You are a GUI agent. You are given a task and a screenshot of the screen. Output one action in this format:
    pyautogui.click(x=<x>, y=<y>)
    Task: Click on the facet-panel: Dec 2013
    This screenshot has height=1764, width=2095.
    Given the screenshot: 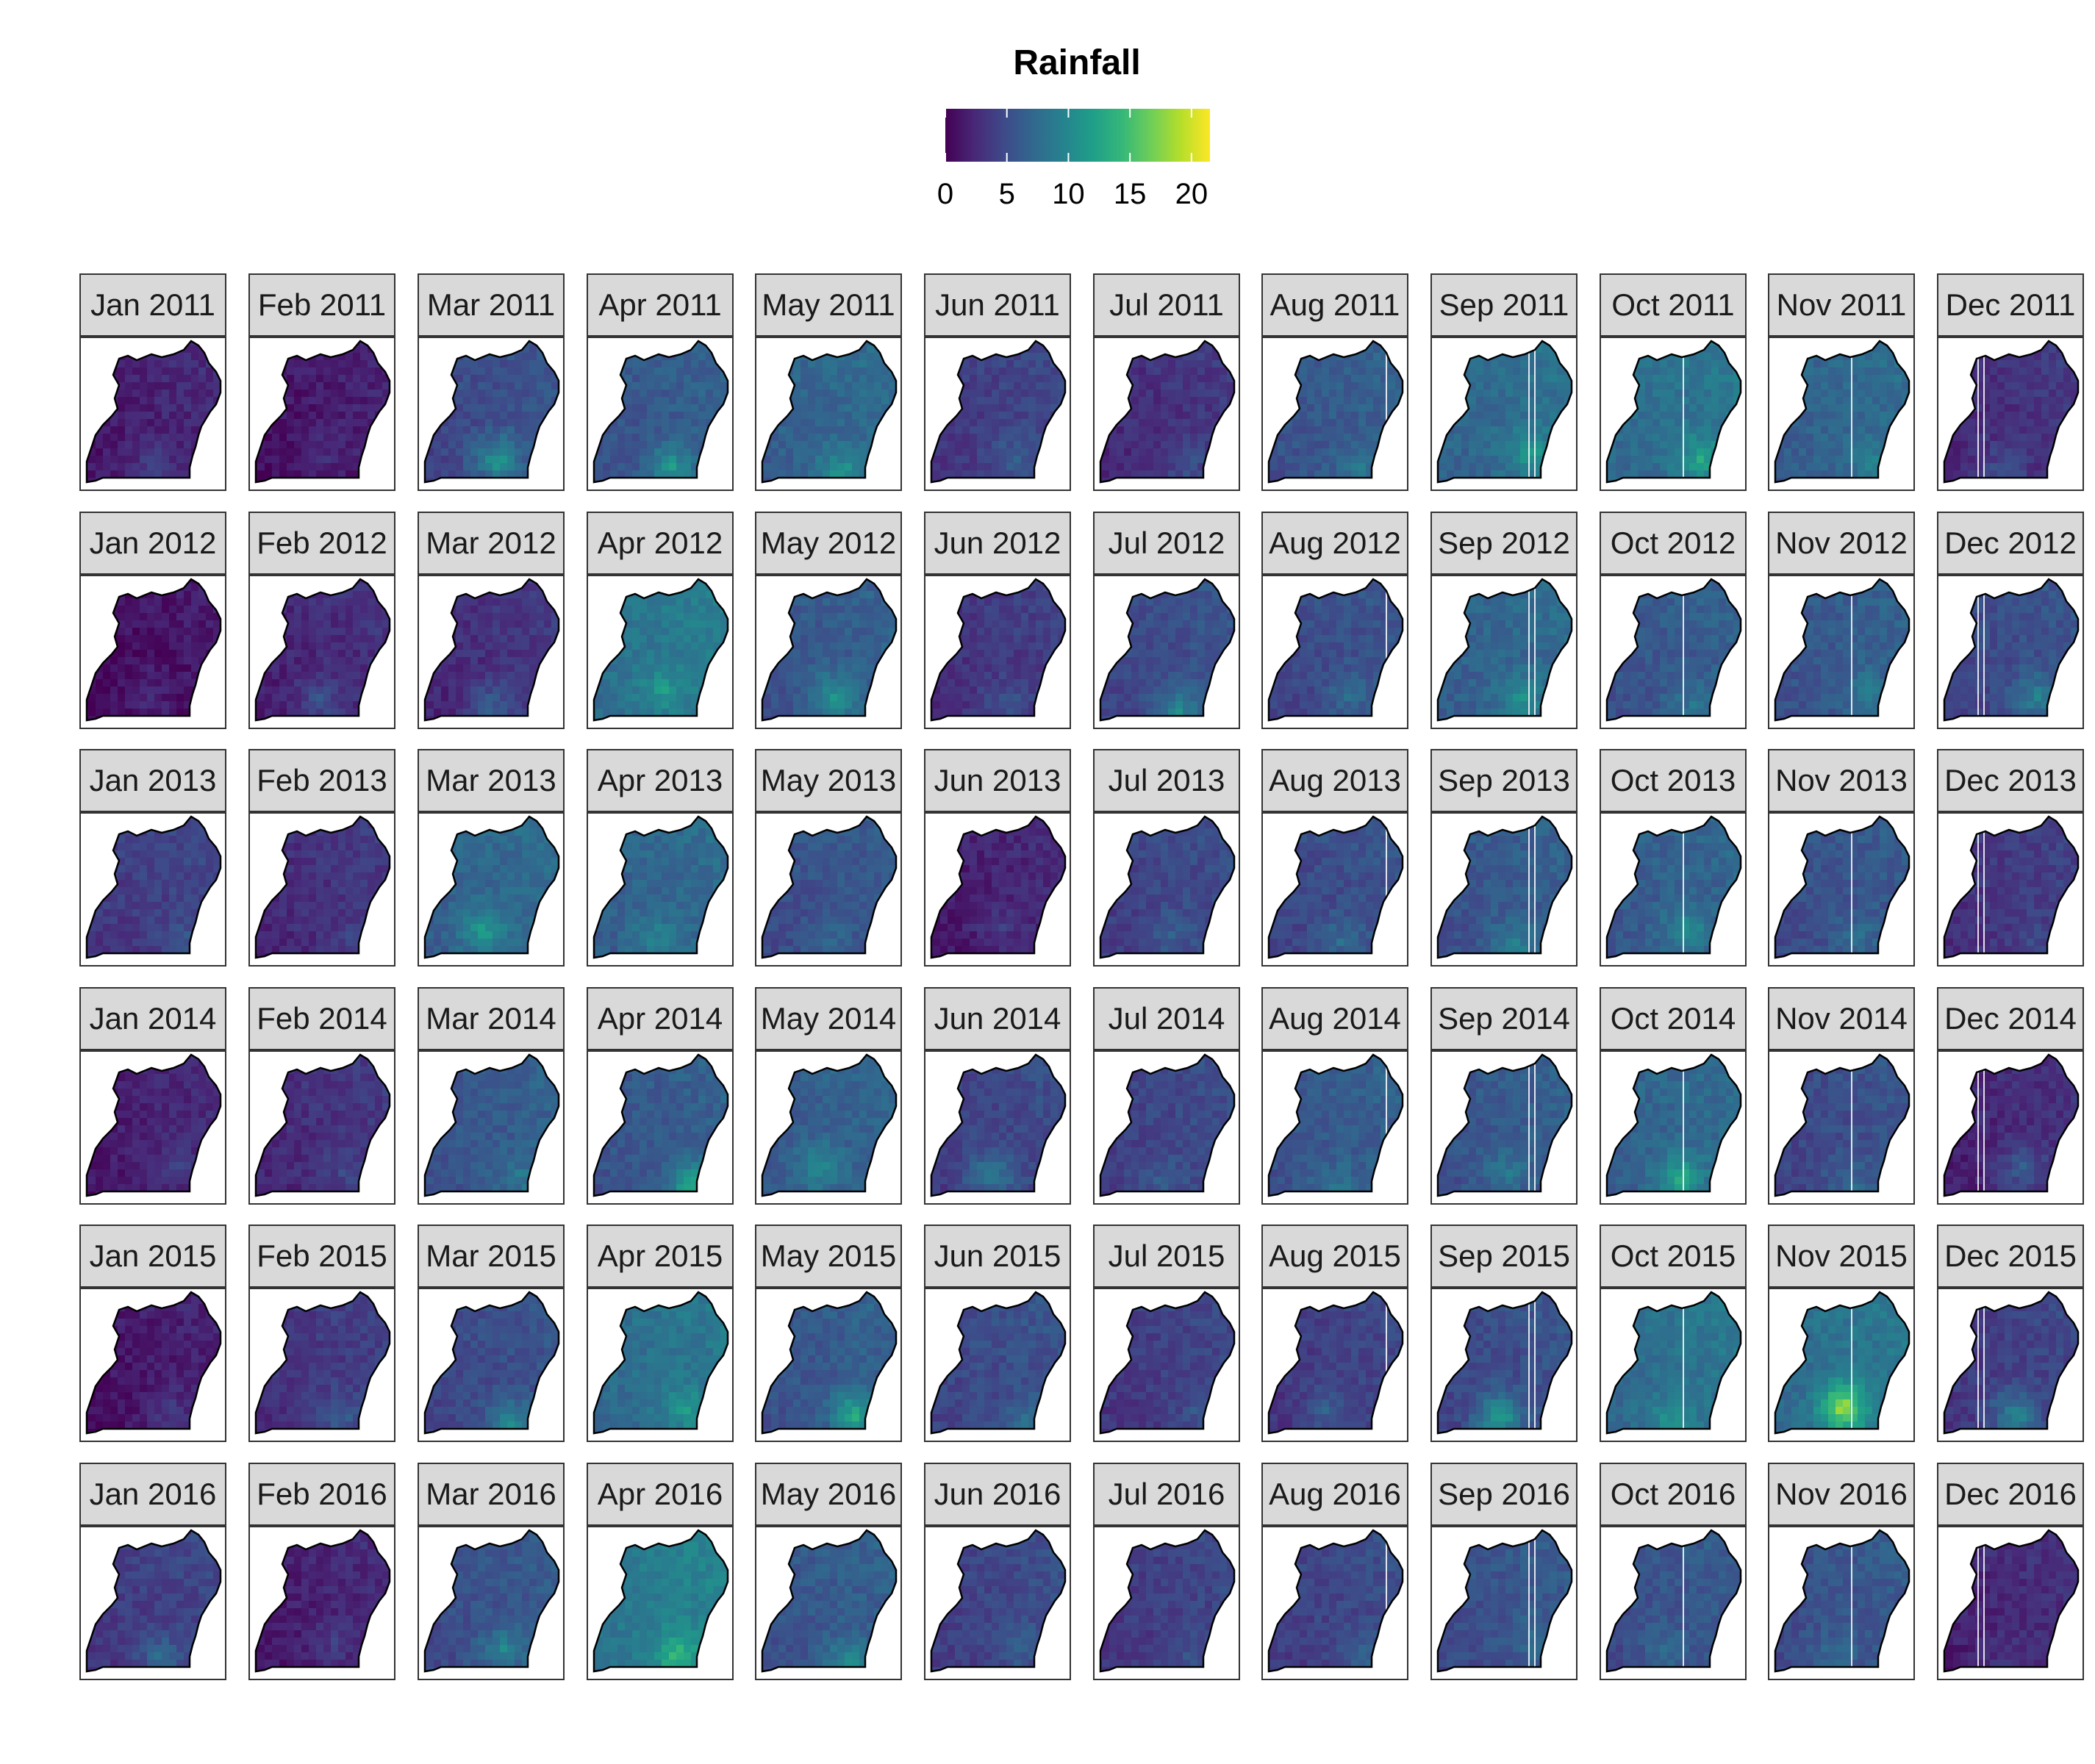 What is the action you would take?
    pyautogui.click(x=2010, y=858)
    